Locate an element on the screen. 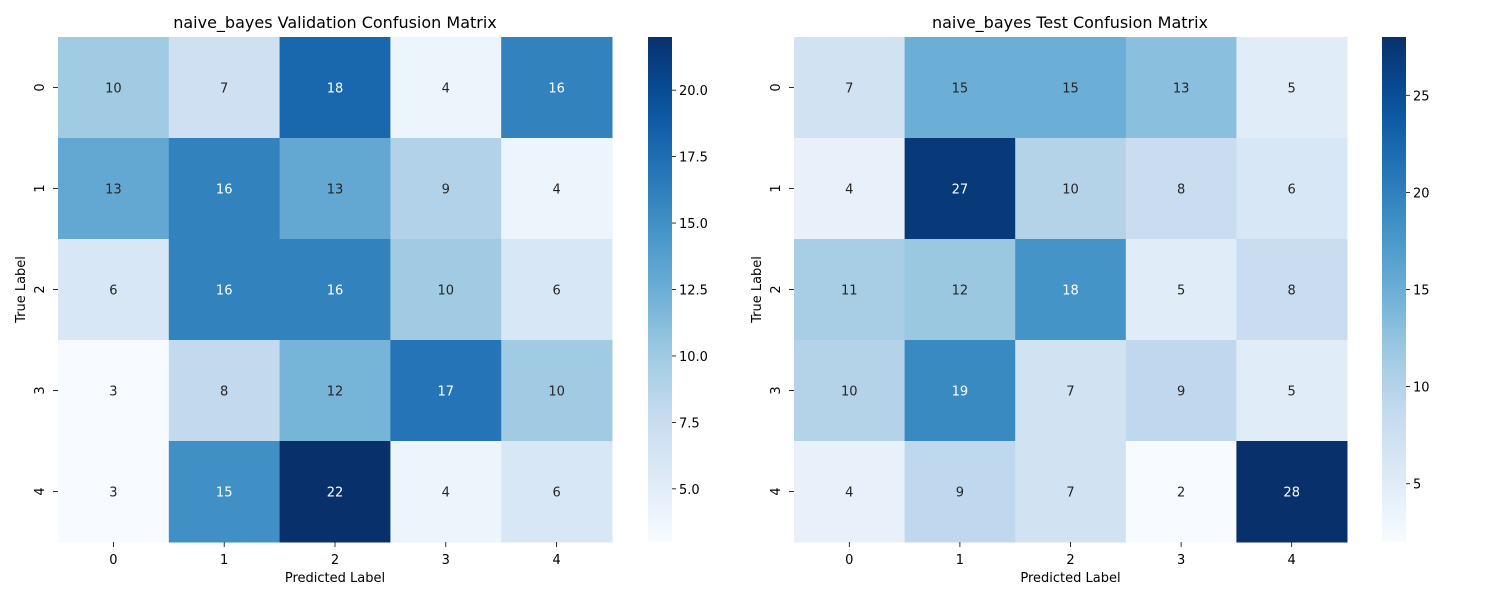  y-tick-label: 1 is located at coordinates (40, 188).